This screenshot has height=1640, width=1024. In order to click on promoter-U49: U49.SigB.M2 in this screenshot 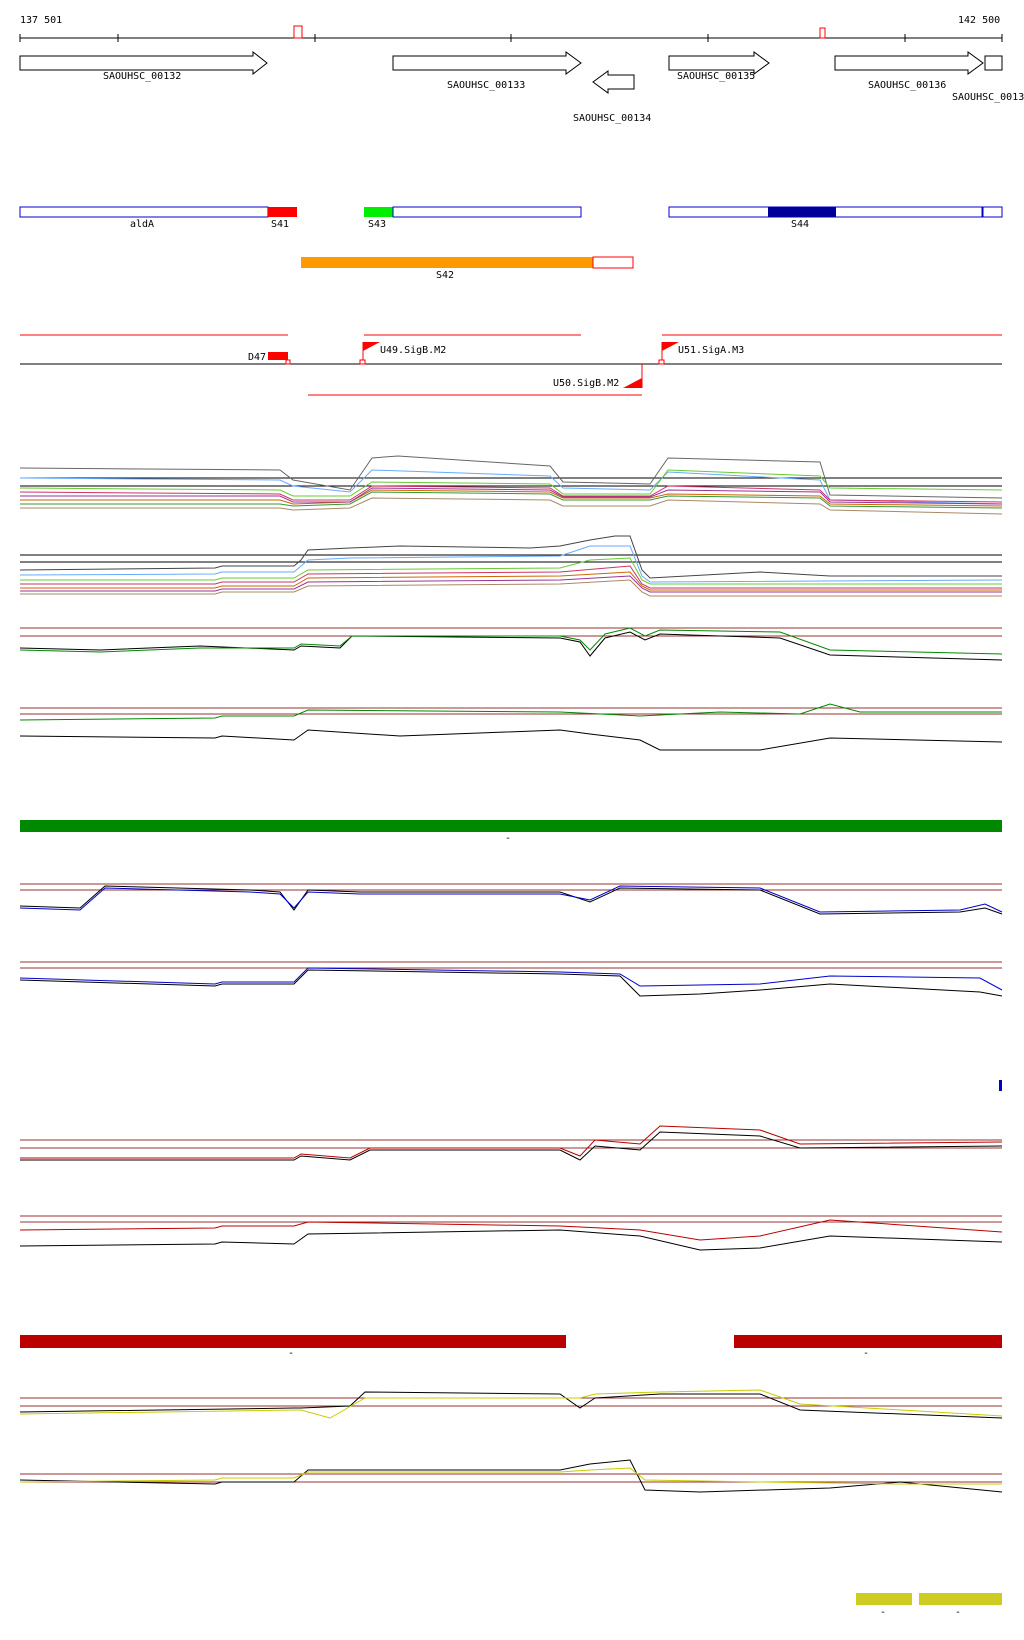, I will do `click(402, 353)`.